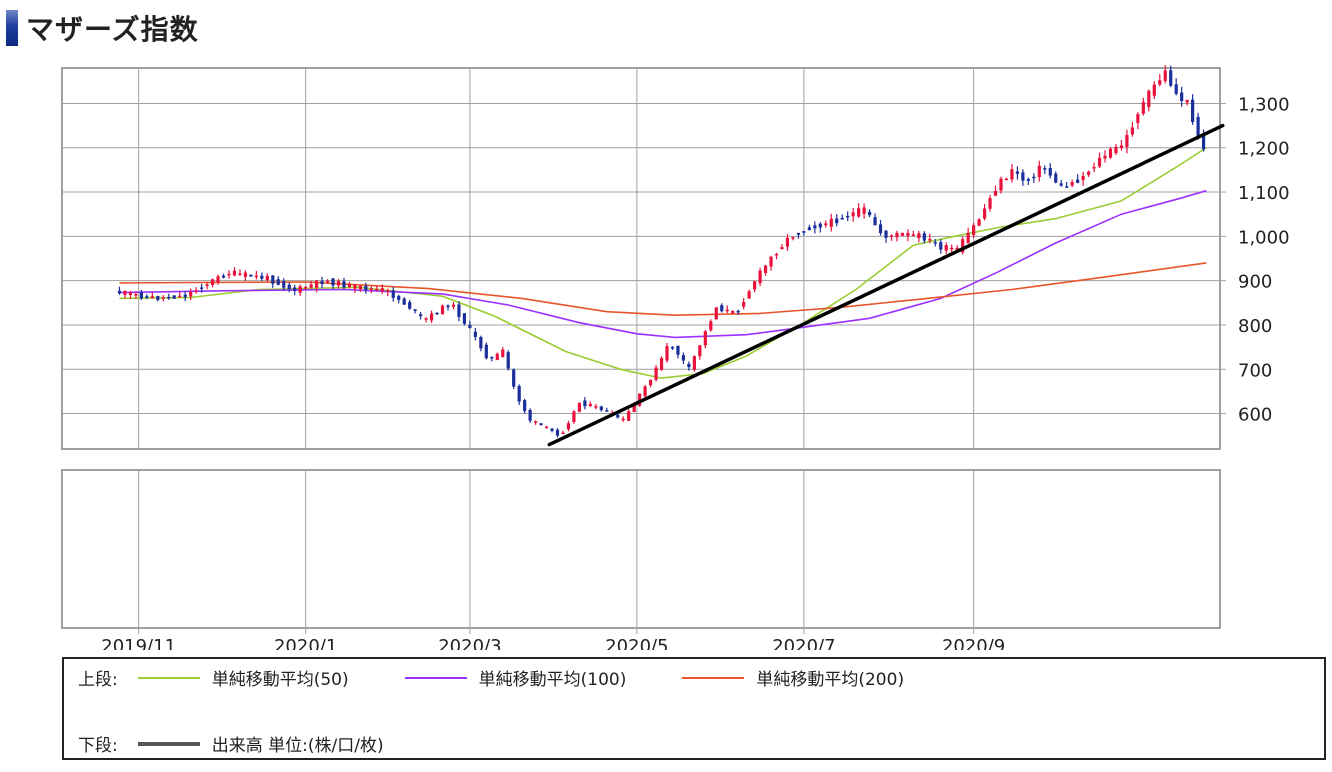 This screenshot has height=772, width=1332. What do you see at coordinates (435, 677) in the screenshot?
I see `legend-ma100-swatch` at bounding box center [435, 677].